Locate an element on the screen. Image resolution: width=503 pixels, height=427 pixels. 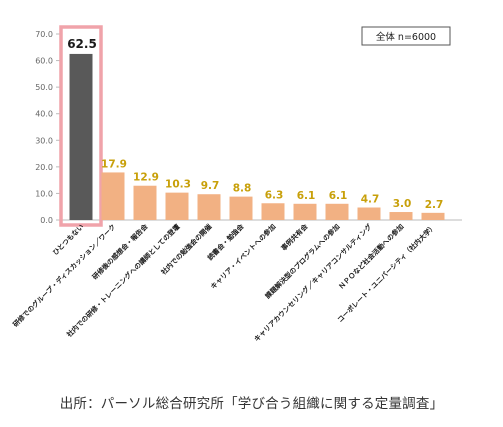
bar-value-label: 10.3 is located at coordinates (178, 185).